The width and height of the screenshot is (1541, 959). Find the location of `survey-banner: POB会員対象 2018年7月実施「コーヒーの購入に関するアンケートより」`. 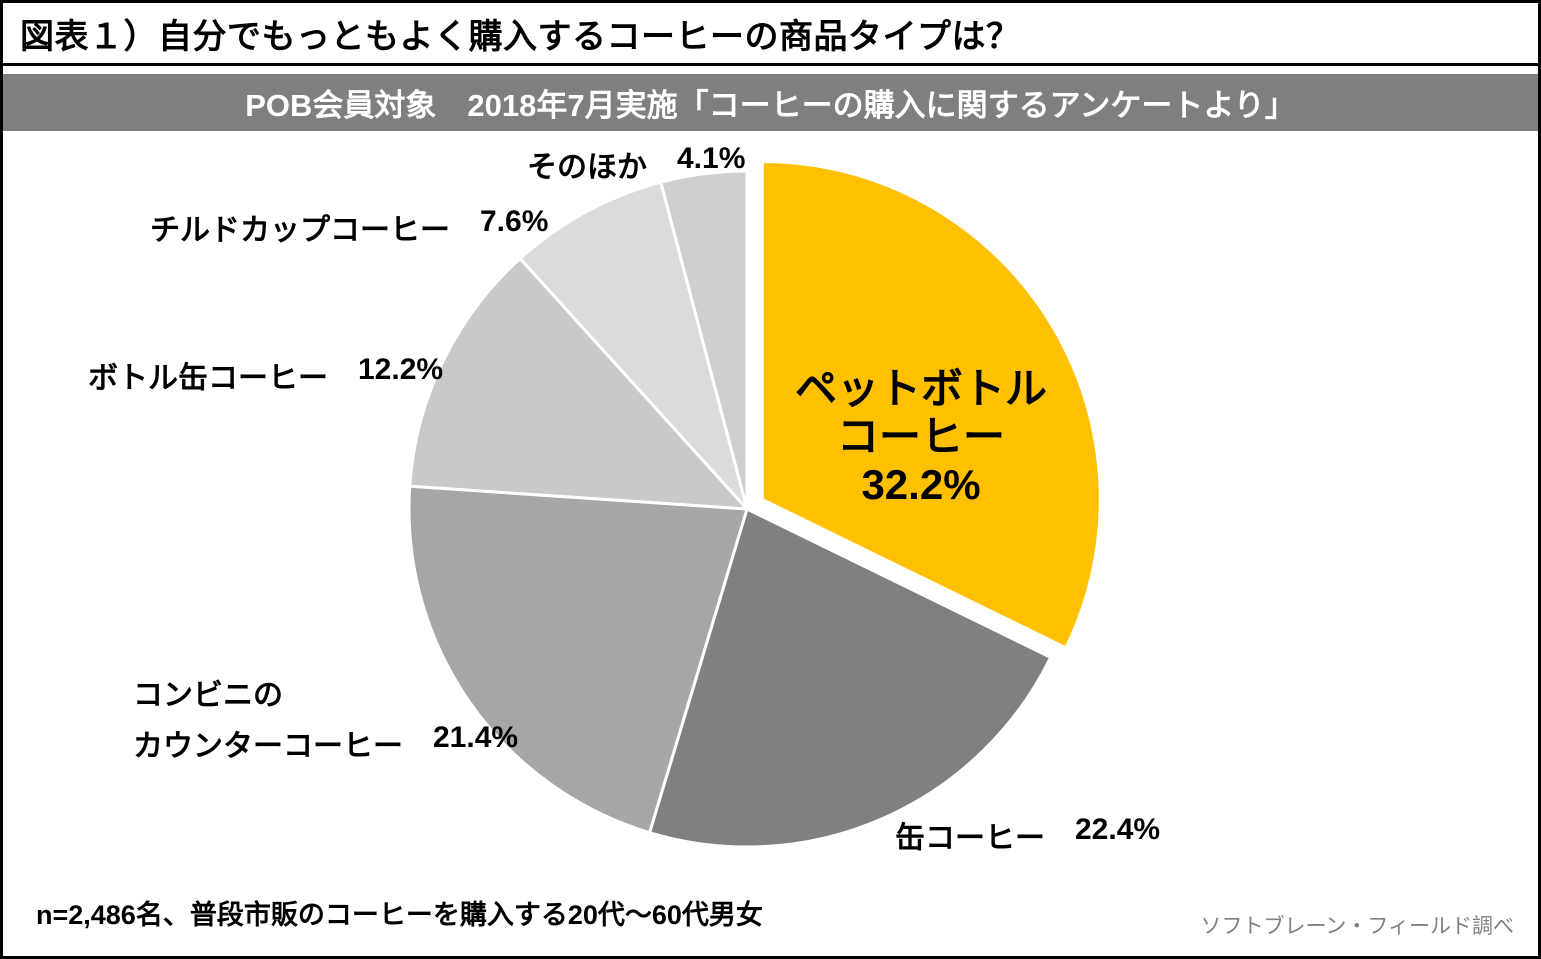

survey-banner: POB会員対象 2018年7月実施「コーヒーの購入に関するアンケートより」 is located at coordinates (770, 102).